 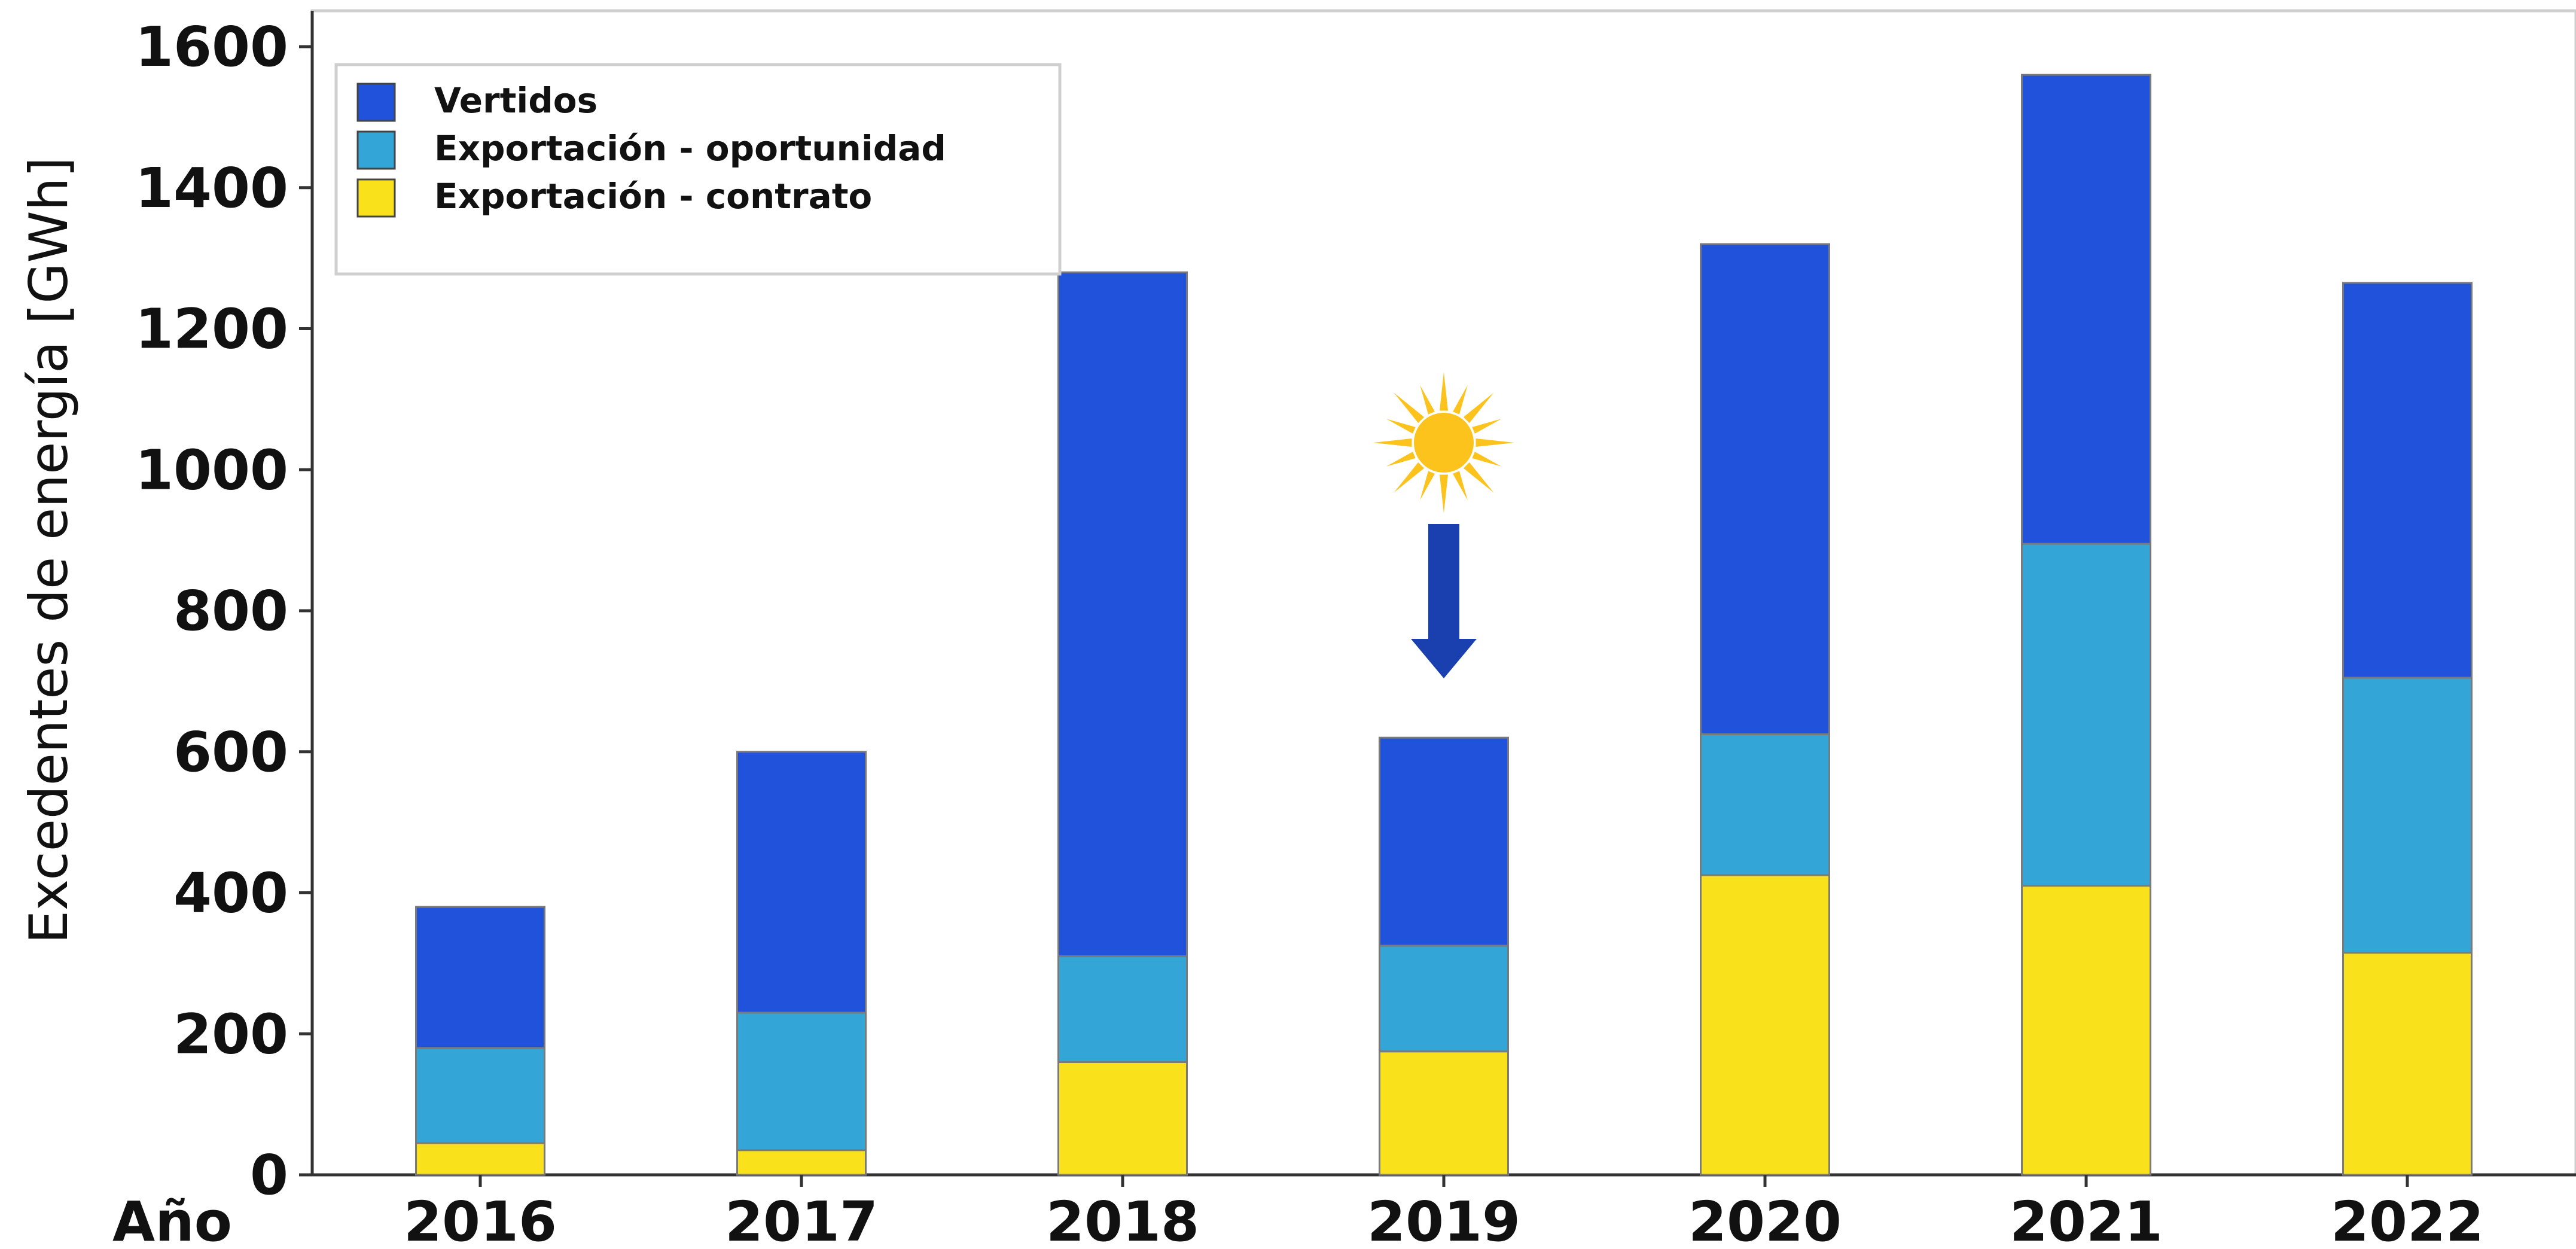 What do you see at coordinates (2408, 815) in the screenshot?
I see `bar-segment-2022-oportunidad` at bounding box center [2408, 815].